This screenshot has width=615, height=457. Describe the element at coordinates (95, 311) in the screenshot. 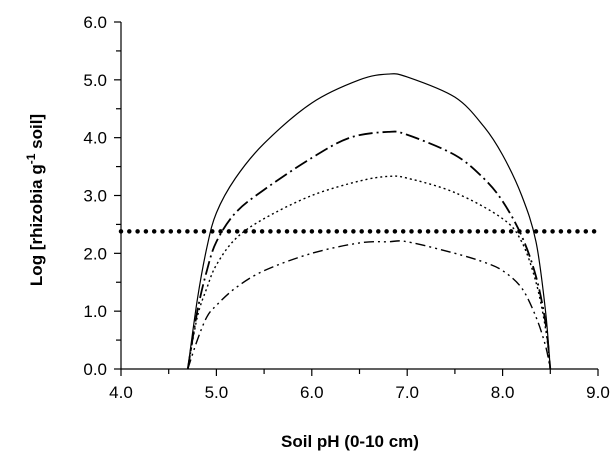

I see `y-tick-label: 1.0` at that location.